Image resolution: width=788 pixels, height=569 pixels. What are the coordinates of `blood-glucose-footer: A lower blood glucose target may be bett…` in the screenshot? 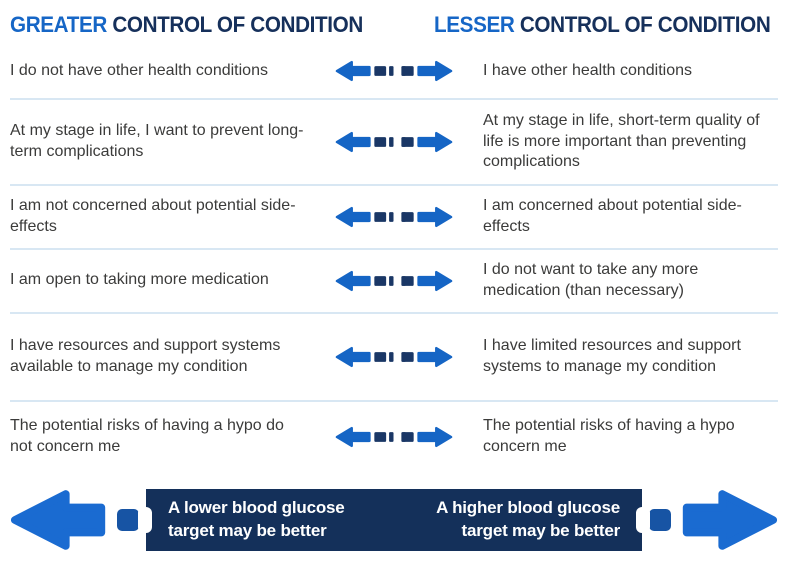 It's located at (394, 520).